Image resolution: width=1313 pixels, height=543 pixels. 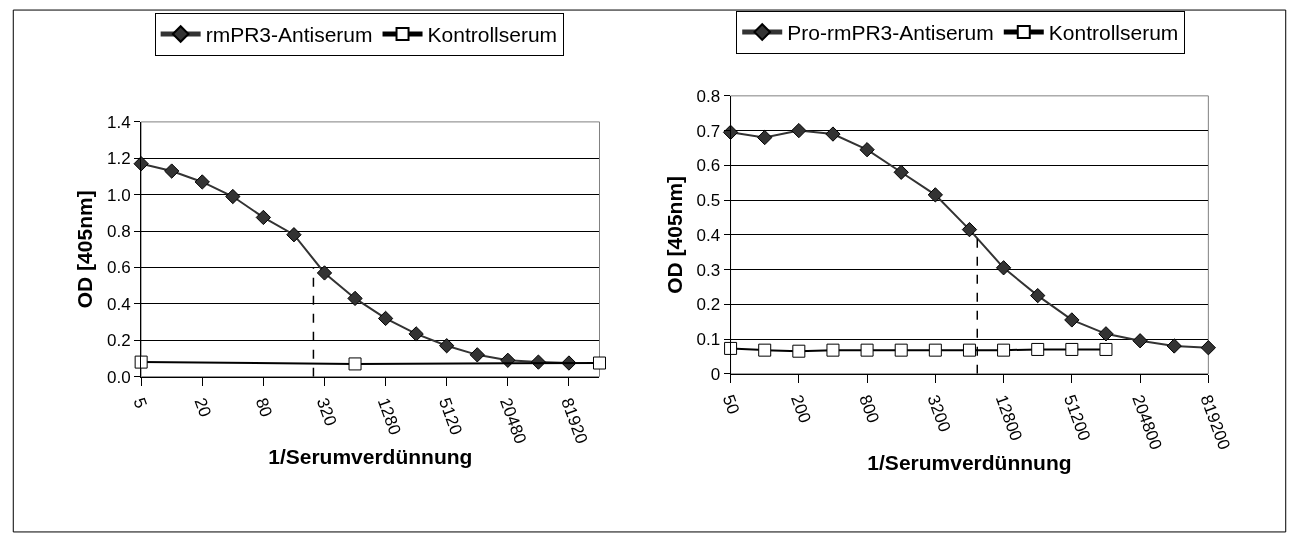 I want to click on x-tick-label: 5120, so click(x=450, y=416).